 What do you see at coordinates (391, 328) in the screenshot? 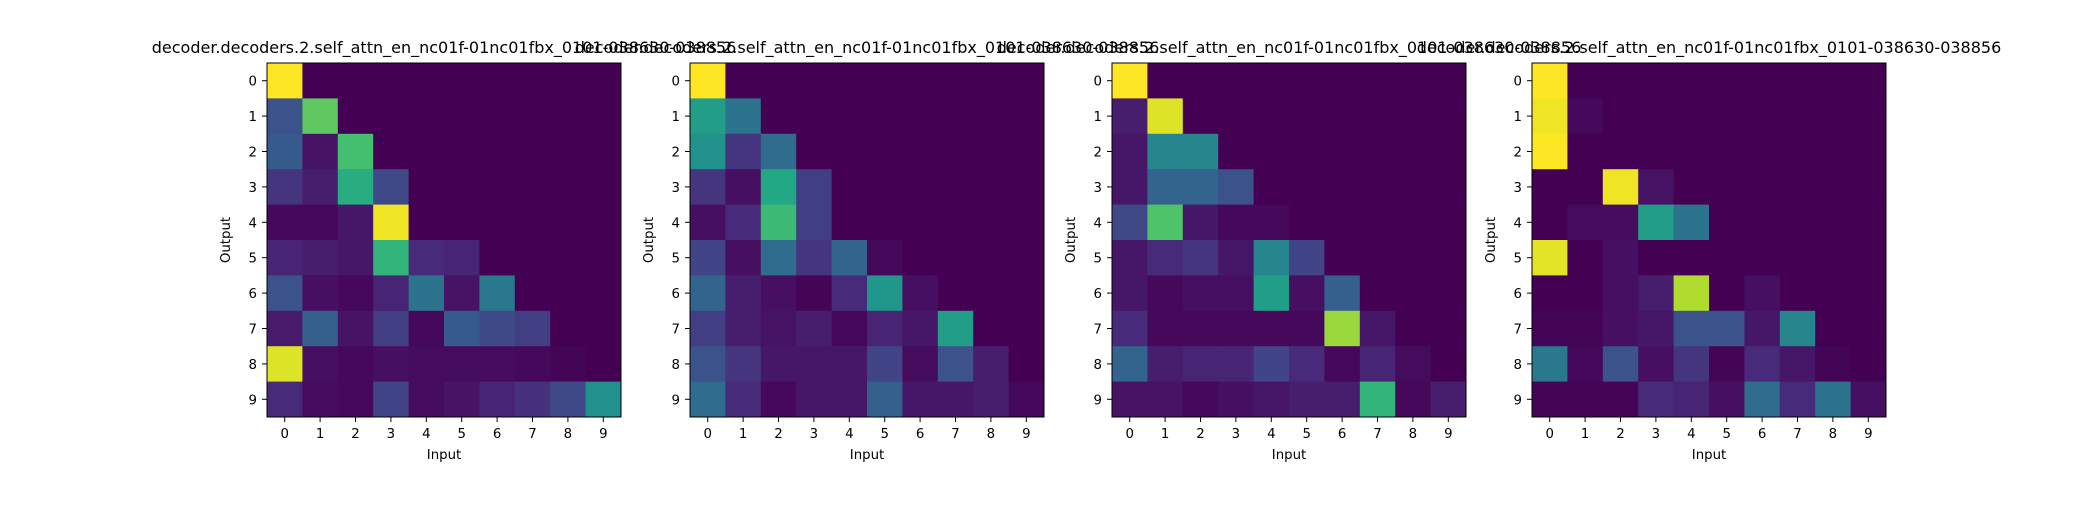
I see `heatmap-cell-r7-c3` at bounding box center [391, 328].